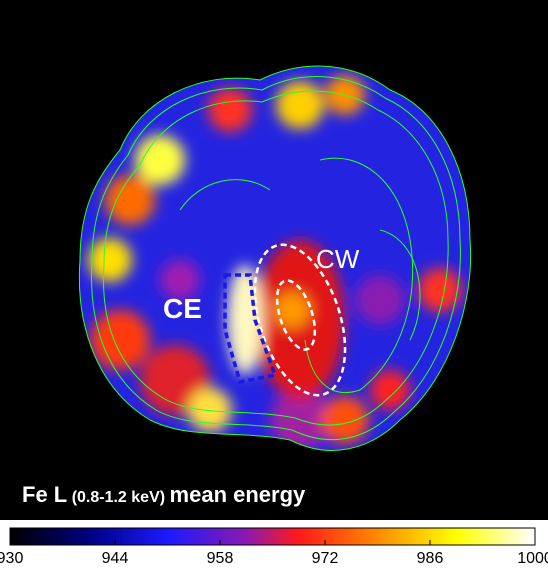 The image size is (548, 570). What do you see at coordinates (296, 315) in the screenshot?
I see `cw-inner-region` at bounding box center [296, 315].